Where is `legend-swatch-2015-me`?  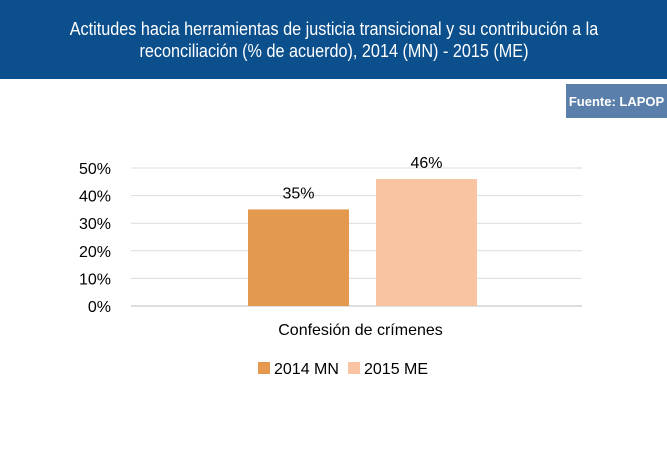
legend-swatch-2015-me is located at coordinates (354, 368).